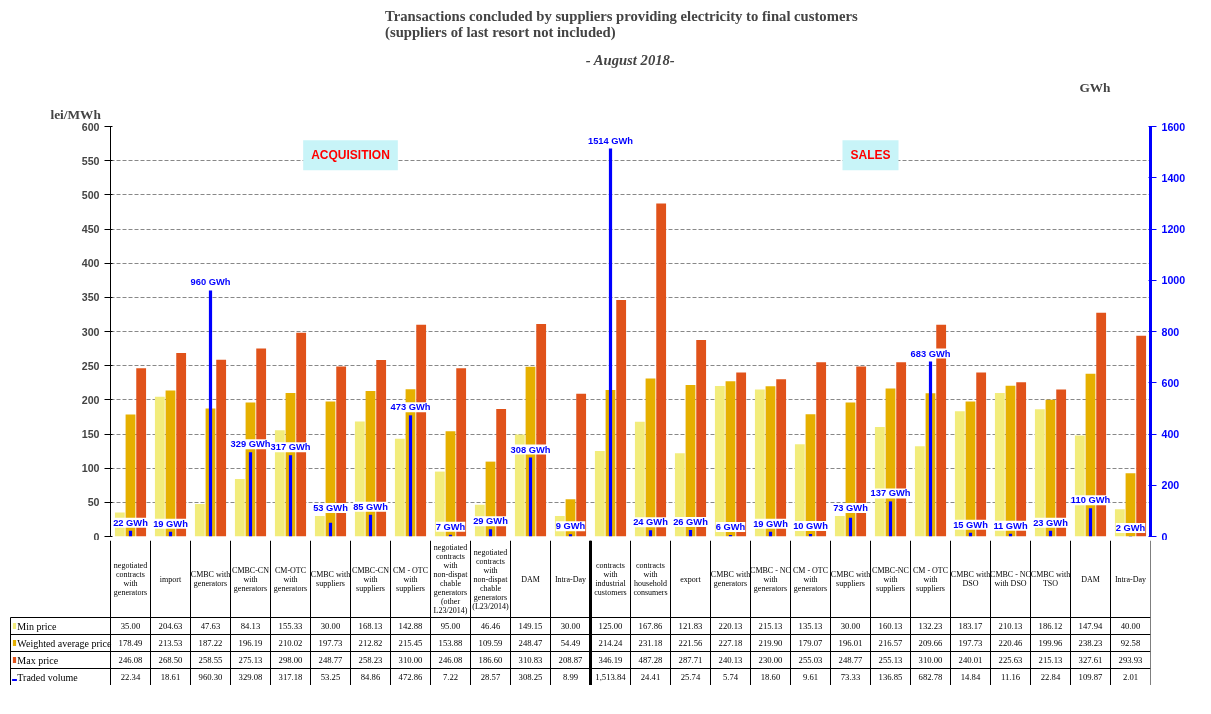 This screenshot has width=1211, height=714. Describe the element at coordinates (891, 643) in the screenshot. I see `data-label: 216.57` at that location.